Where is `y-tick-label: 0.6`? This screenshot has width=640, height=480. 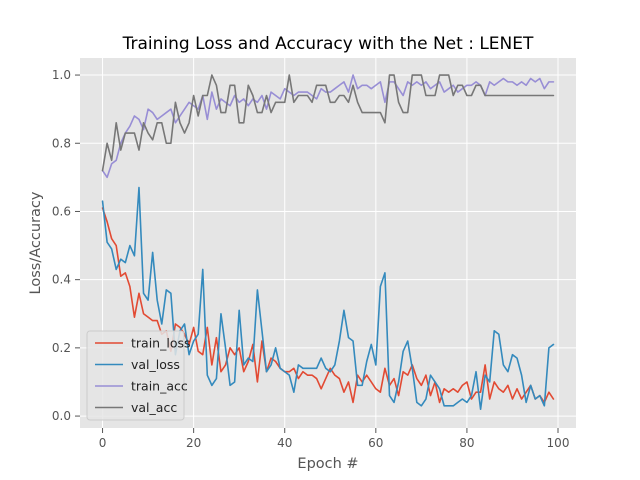 y-tick-label: 0.6 is located at coordinates (61, 211).